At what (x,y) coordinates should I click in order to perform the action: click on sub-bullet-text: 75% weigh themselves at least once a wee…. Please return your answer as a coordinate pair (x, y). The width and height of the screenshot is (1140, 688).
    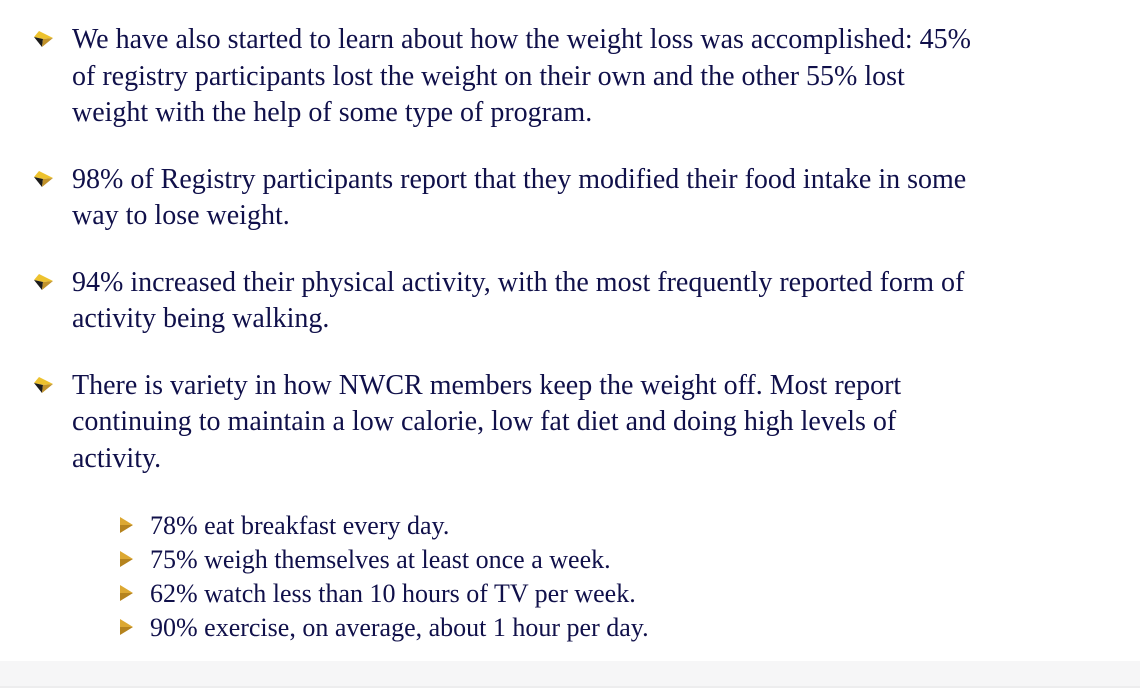
    Looking at the image, I should click on (380, 559).